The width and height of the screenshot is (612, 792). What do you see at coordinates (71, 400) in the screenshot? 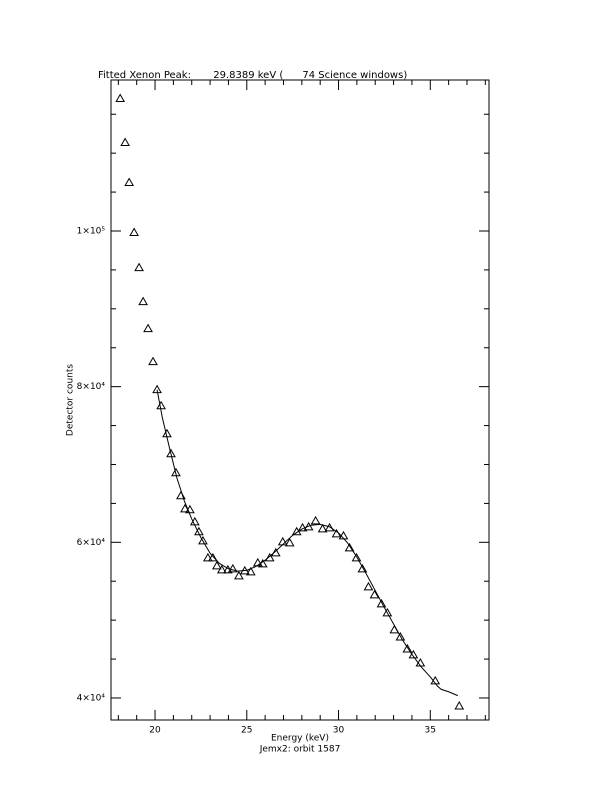
I see `y-axis-label: Detector counts` at bounding box center [71, 400].